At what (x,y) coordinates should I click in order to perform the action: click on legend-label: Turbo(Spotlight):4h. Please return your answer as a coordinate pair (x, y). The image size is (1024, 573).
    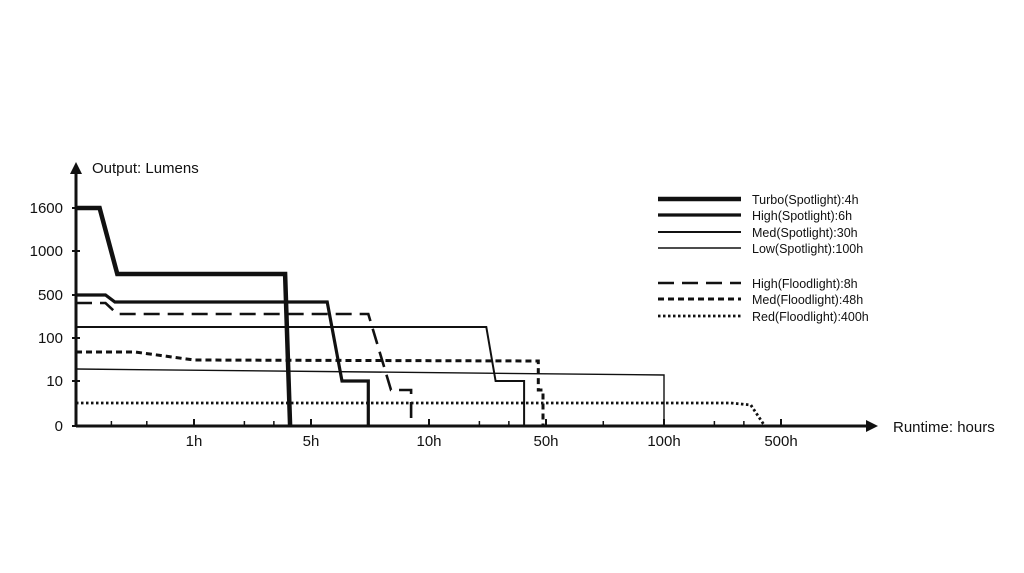
    Looking at the image, I should click on (805, 200).